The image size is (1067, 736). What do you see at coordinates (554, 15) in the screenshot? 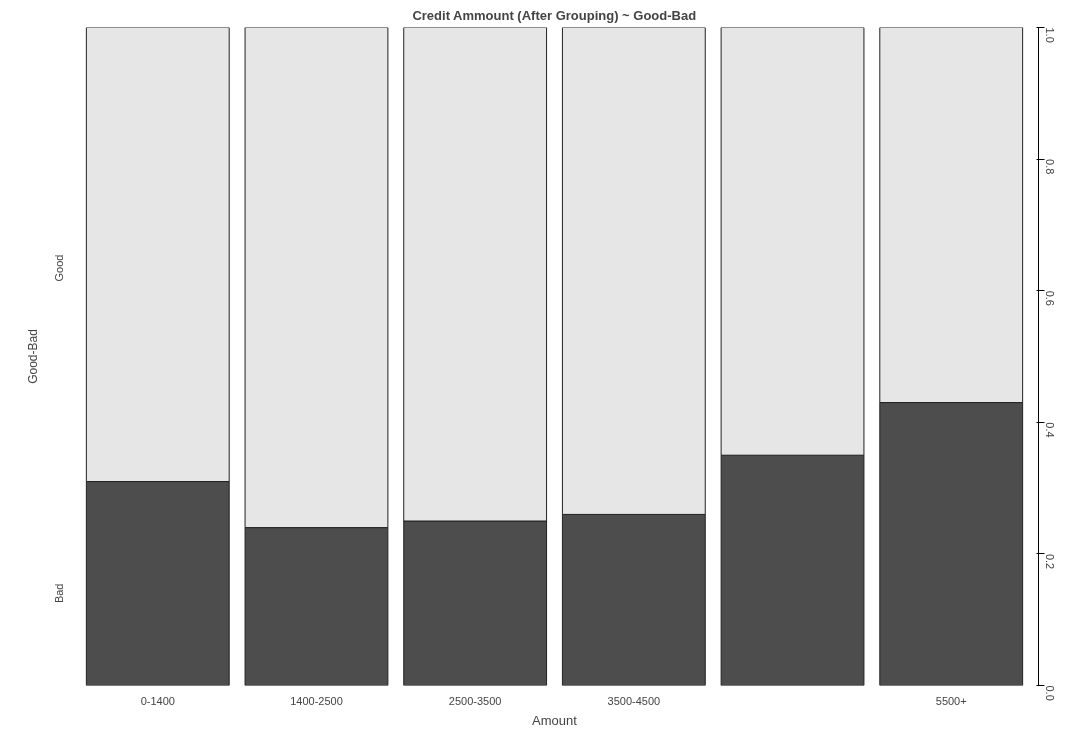
I see `chart-title: Credit Ammount (After Grouping) ~ Good-Bad` at bounding box center [554, 15].